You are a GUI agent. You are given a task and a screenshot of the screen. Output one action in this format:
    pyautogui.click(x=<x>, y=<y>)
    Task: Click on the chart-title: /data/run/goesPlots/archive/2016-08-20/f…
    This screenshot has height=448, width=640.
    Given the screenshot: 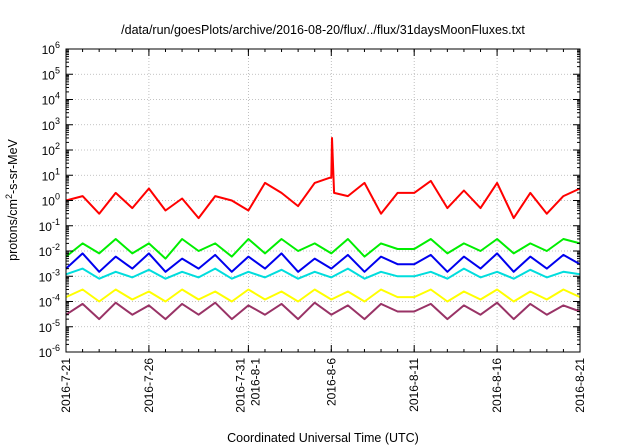 What is the action you would take?
    pyautogui.click(x=323, y=30)
    